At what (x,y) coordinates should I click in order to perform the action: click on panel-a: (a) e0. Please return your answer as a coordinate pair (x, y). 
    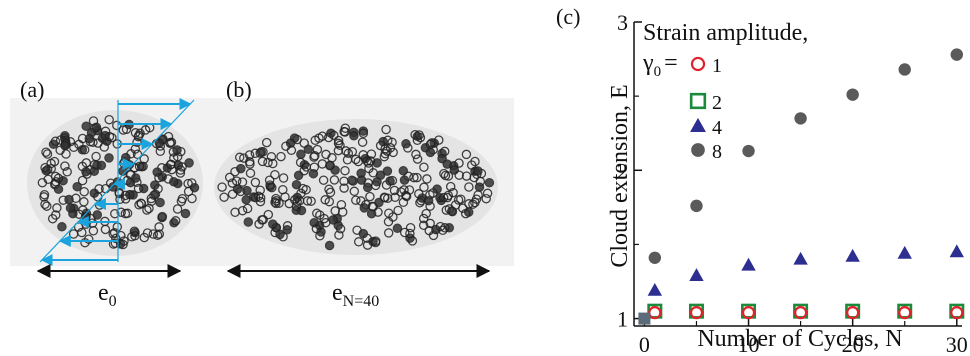
    Looking at the image, I should click on (115, 193).